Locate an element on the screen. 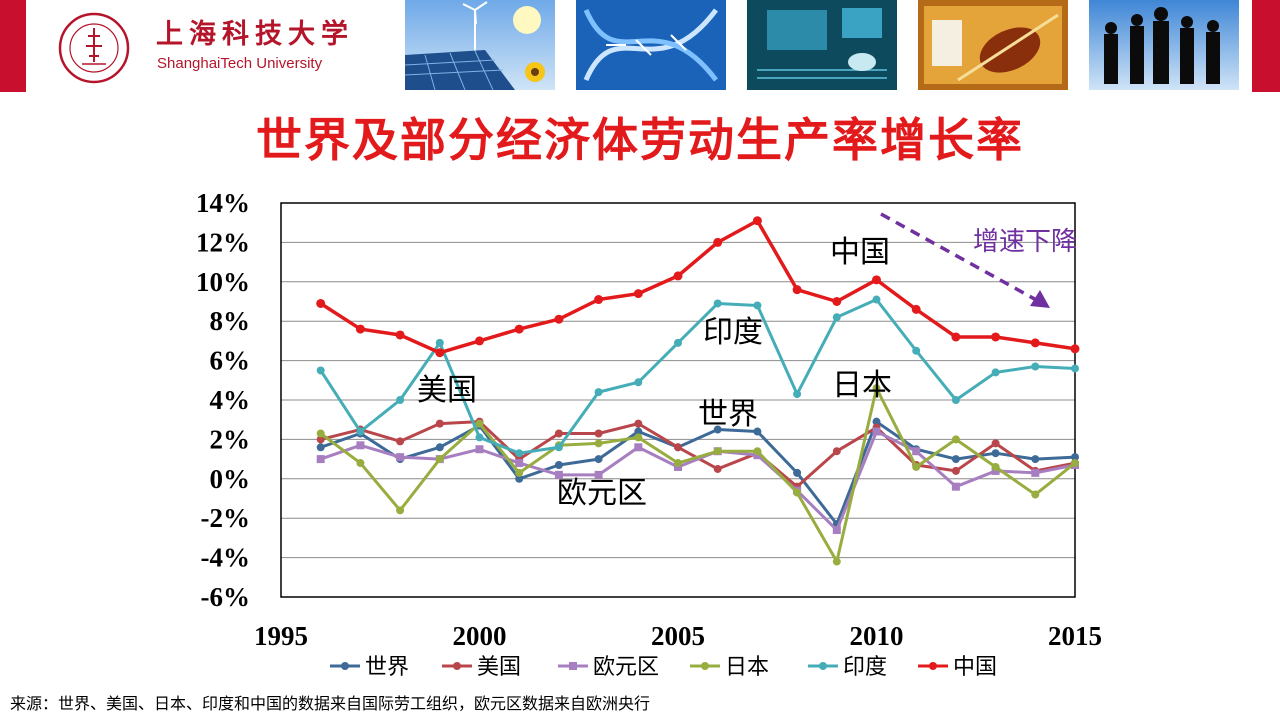 Image resolution: width=1280 pixels, height=720 pixels. legend-label: 世界 is located at coordinates (387, 667).